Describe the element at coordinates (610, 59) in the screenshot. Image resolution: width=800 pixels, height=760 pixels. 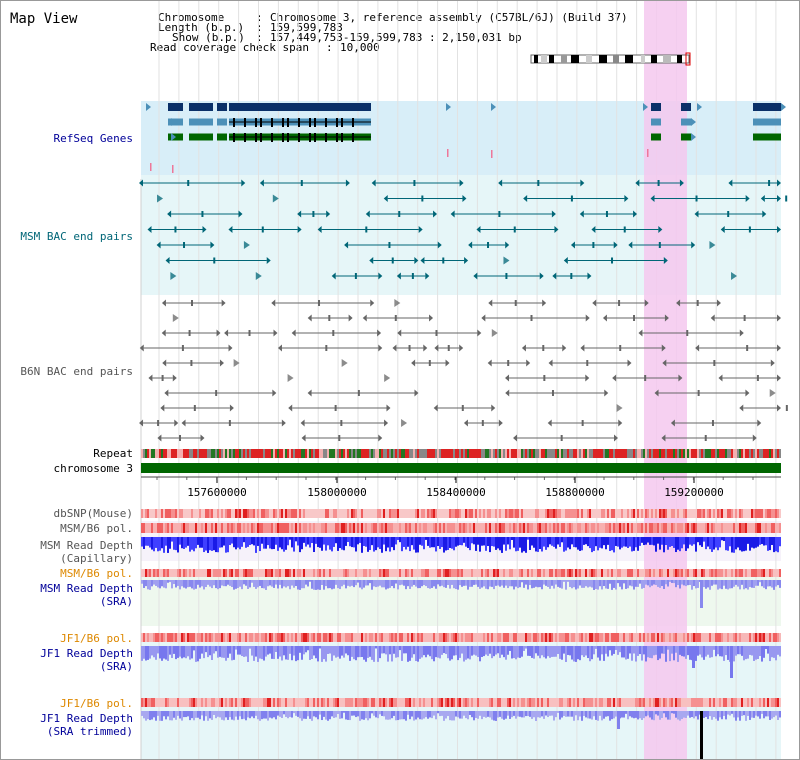
I see `chromosome-ideogram` at that location.